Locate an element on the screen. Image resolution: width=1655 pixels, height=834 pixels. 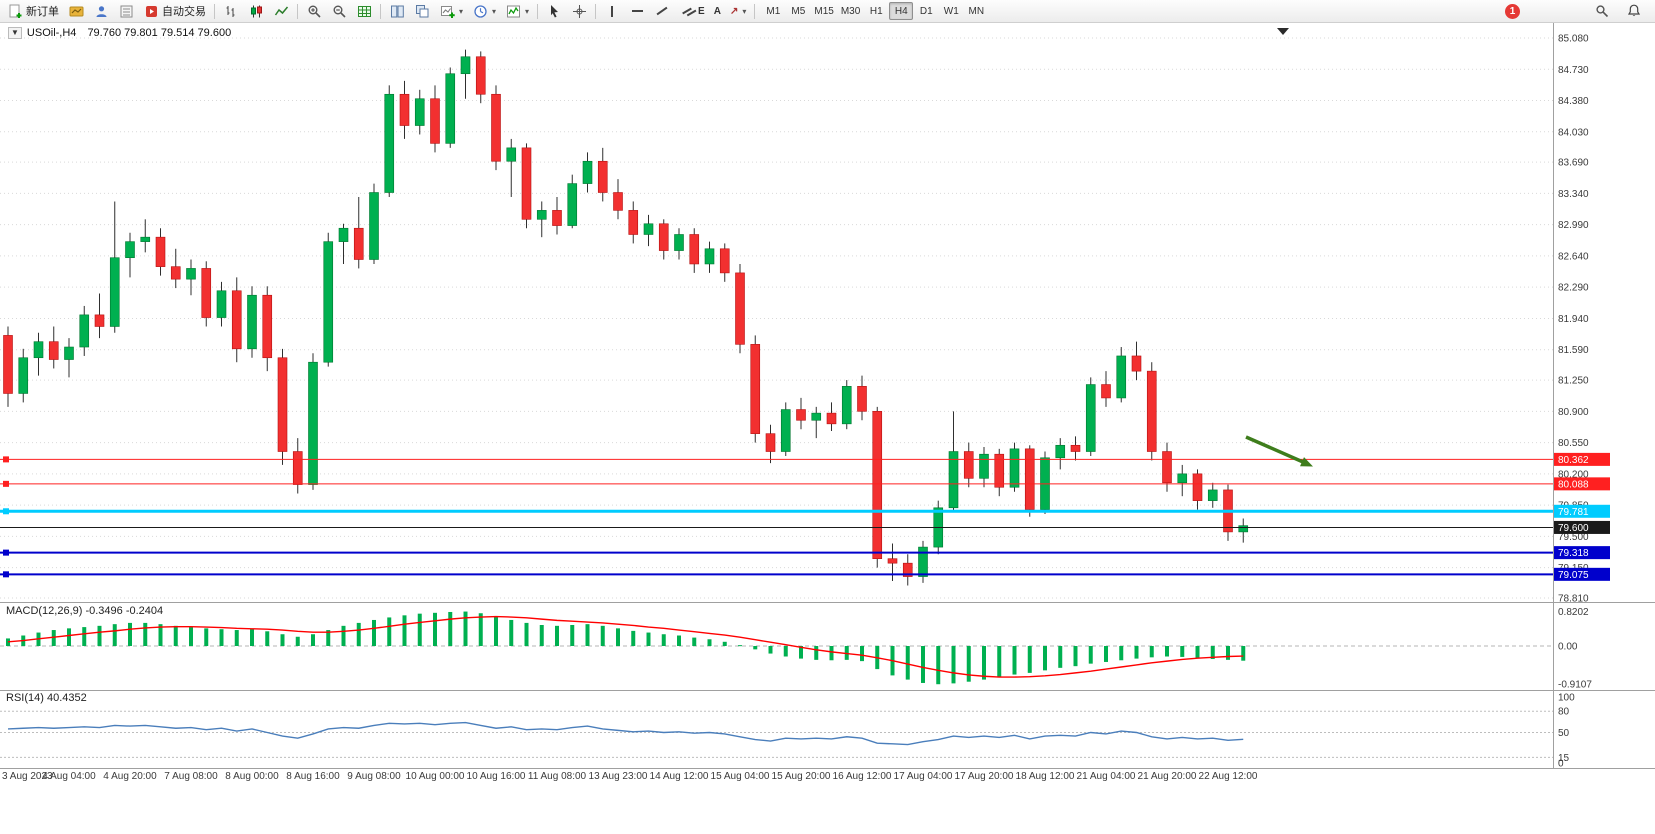
line-chart-button is located at coordinates (281, 11).